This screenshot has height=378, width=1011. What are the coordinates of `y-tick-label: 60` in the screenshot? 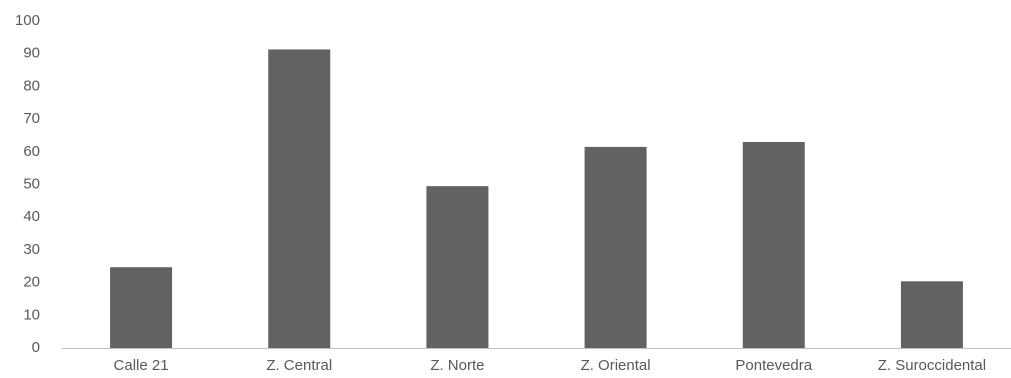 It's located at (31, 151).